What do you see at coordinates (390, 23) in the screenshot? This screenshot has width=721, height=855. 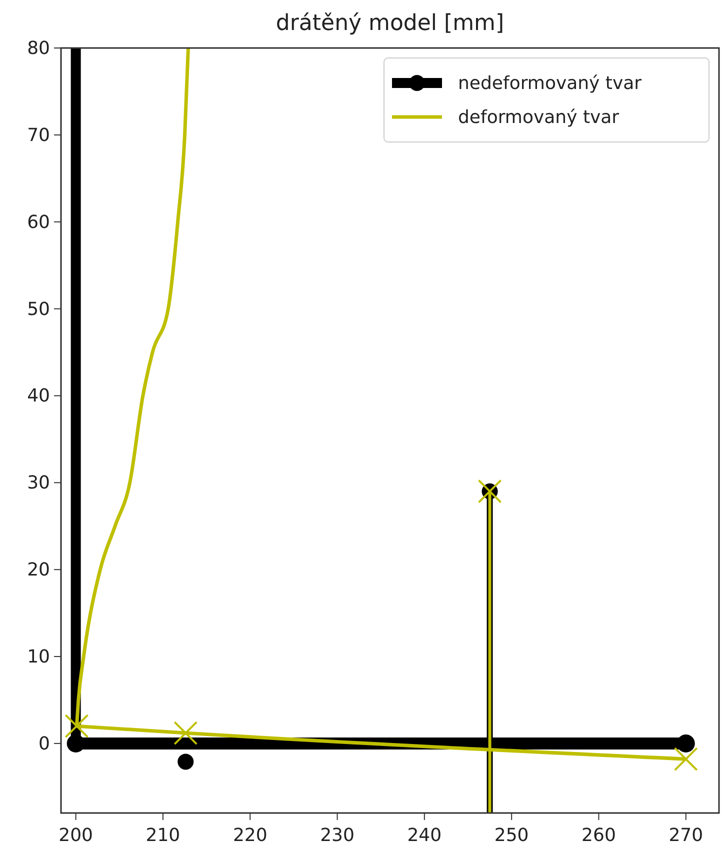 I see `chart-title: drátěný model [mm]` at bounding box center [390, 23].